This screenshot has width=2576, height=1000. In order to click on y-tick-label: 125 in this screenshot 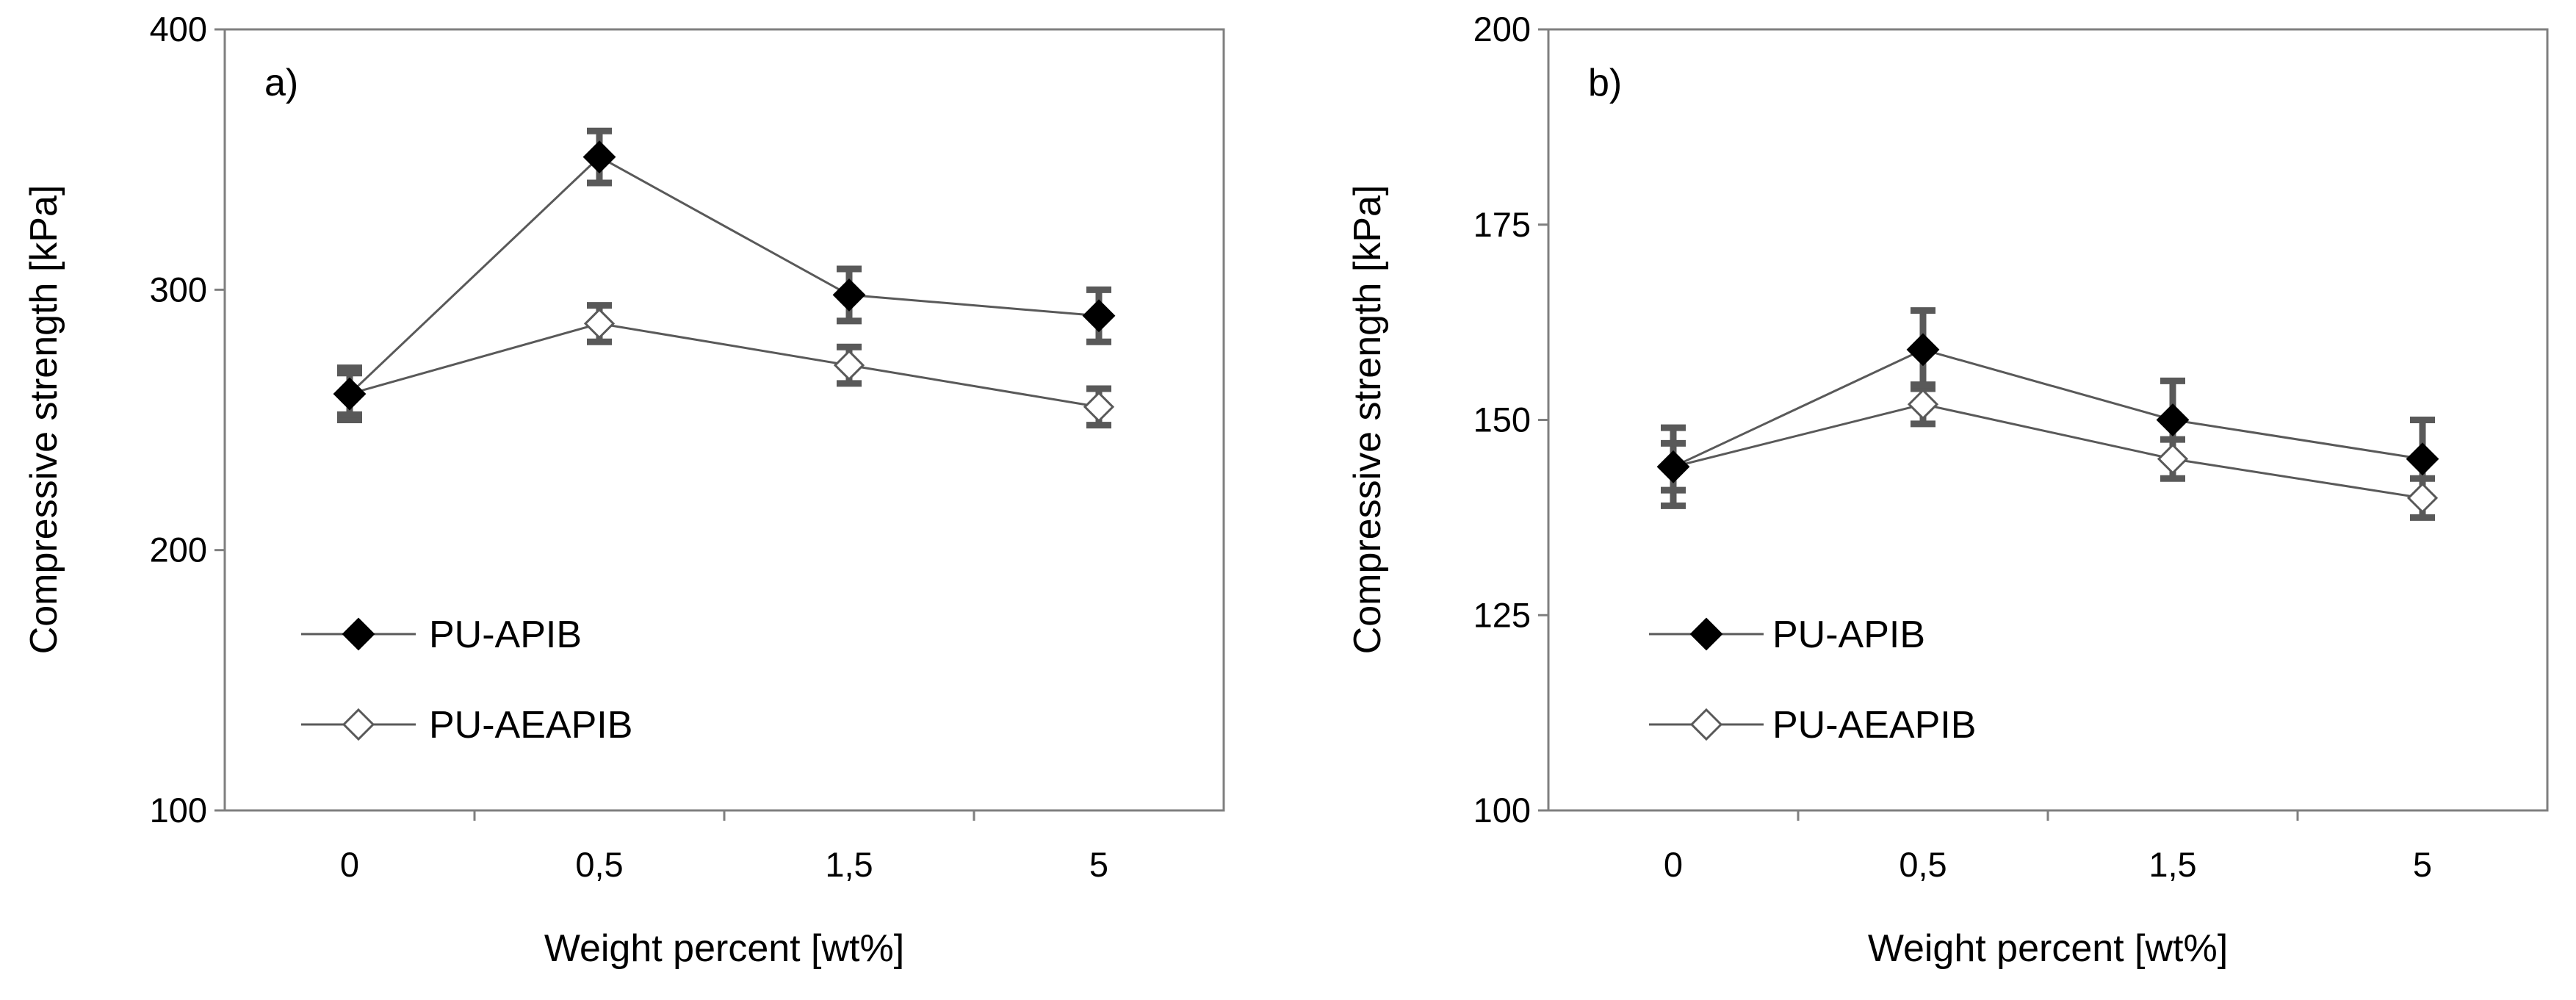, I will do `click(1502, 615)`.